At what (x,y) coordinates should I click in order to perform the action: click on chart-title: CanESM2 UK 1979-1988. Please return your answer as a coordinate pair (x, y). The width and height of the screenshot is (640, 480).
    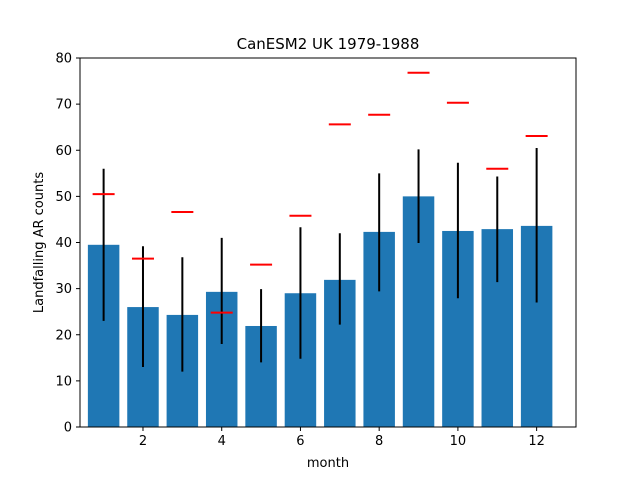
    Looking at the image, I should click on (328, 44).